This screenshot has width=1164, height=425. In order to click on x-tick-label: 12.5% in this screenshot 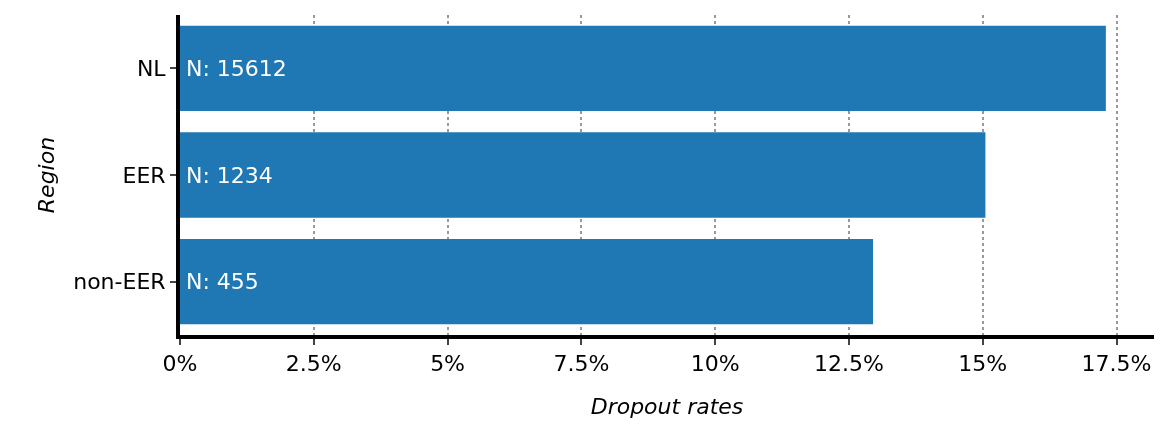, I will do `click(849, 364)`.